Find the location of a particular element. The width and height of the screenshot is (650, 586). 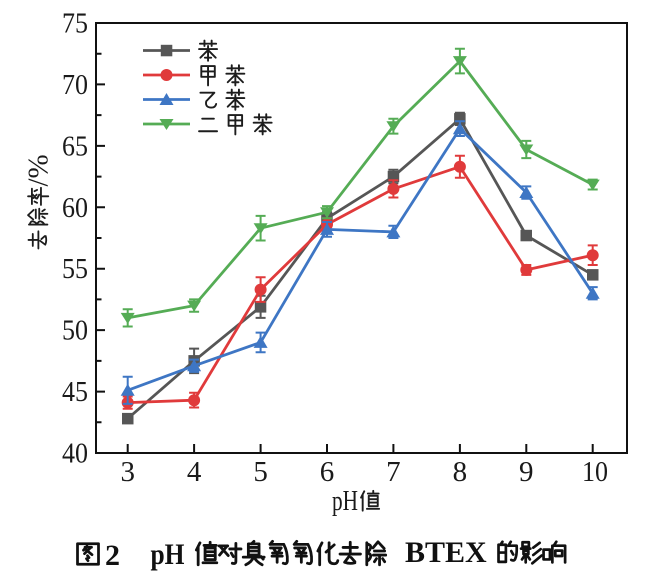

svg-text: 75 is located at coordinates (75, 24).